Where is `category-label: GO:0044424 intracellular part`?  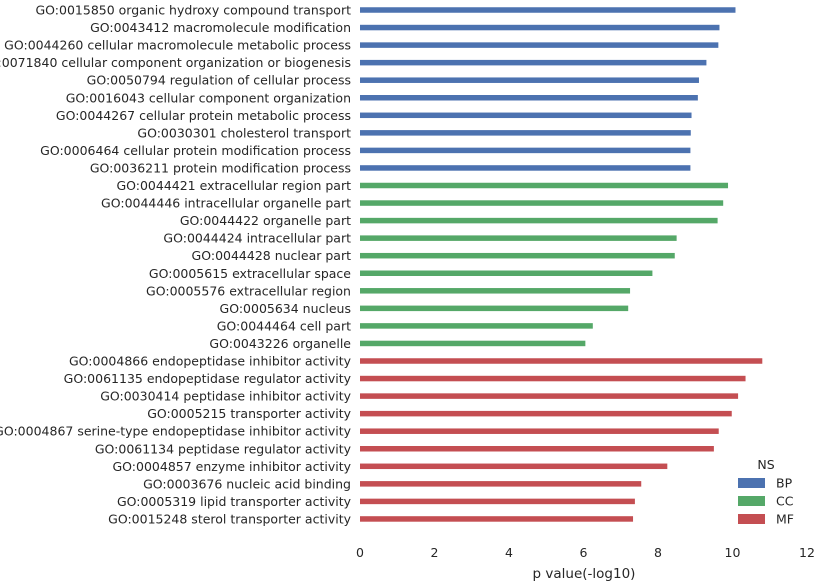 category-label: GO:0044424 intracellular part is located at coordinates (257, 238).